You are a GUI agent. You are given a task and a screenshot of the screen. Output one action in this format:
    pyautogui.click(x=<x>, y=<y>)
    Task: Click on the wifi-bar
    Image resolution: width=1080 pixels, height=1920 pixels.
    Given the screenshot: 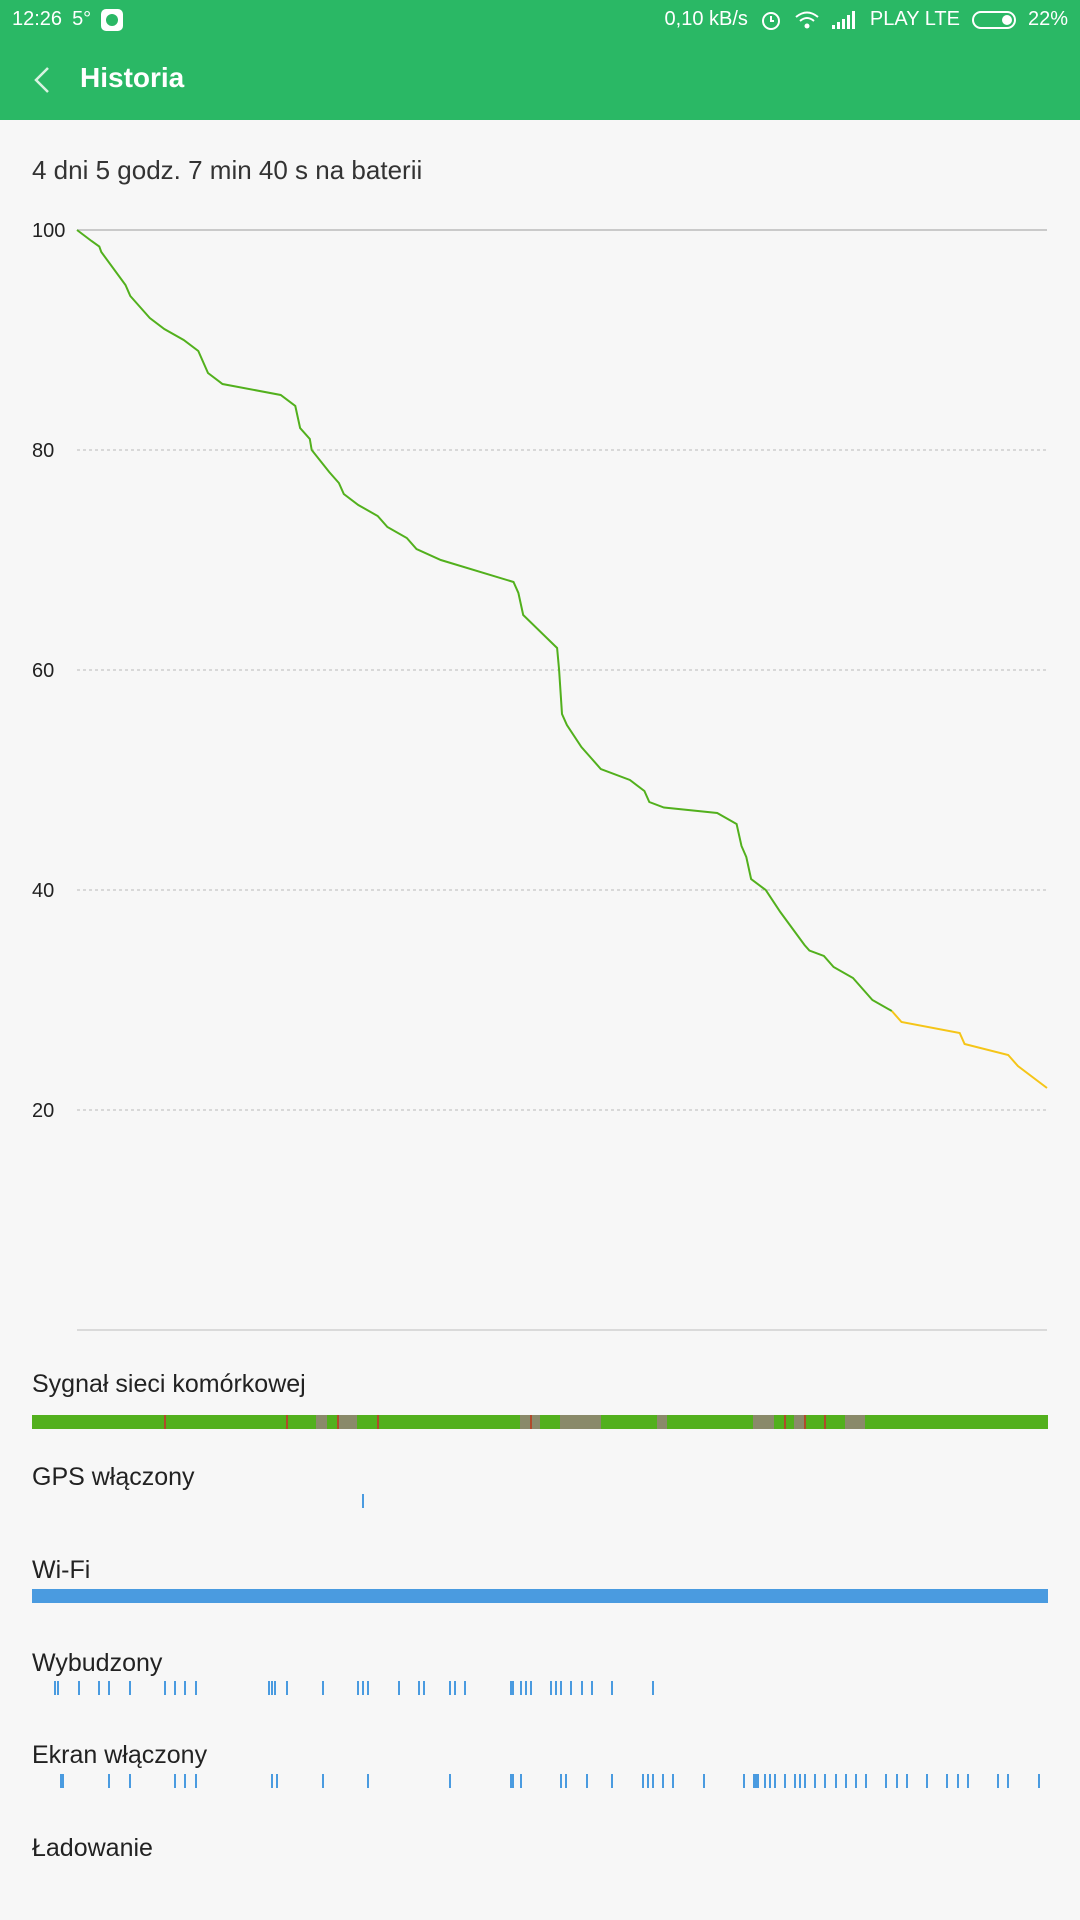 What is the action you would take?
    pyautogui.click(x=540, y=1596)
    